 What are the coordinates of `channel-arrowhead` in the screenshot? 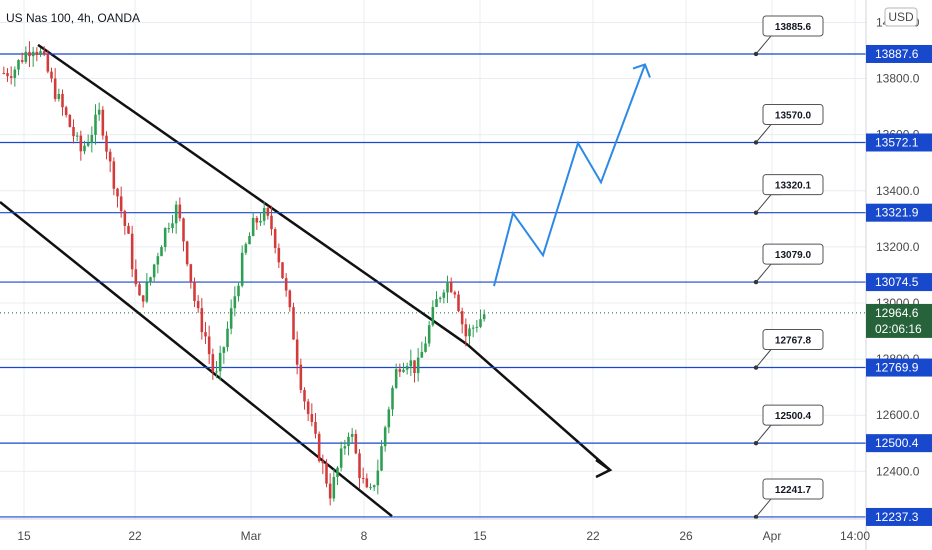 It's located at (604, 468).